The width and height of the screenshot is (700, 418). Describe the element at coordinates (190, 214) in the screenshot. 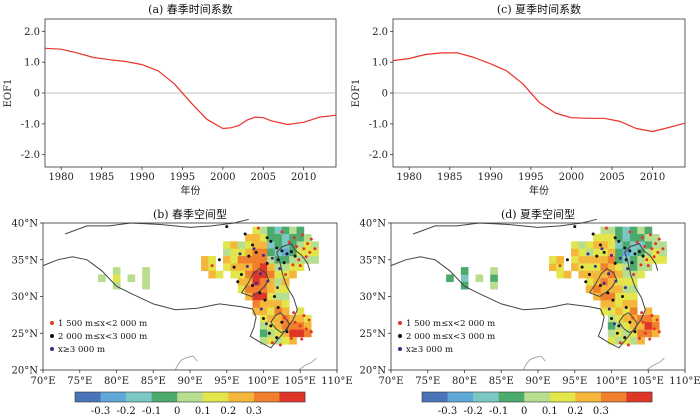

I see `panel-title: (b) 春季空间型` at that location.